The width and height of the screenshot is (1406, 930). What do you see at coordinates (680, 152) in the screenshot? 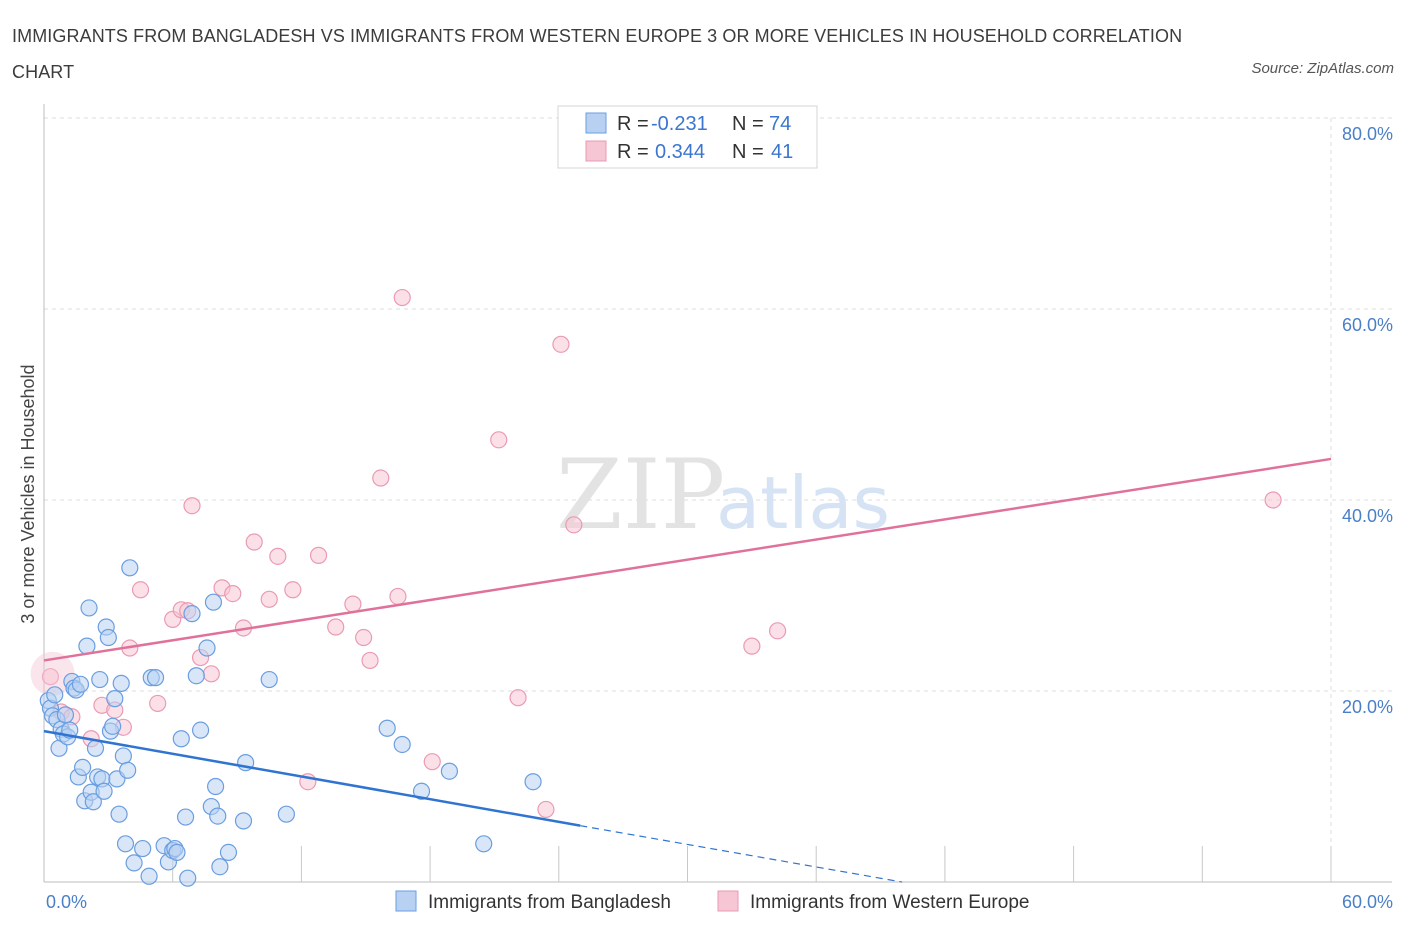
I see `legend-r-value-2: 0.344` at bounding box center [680, 152].